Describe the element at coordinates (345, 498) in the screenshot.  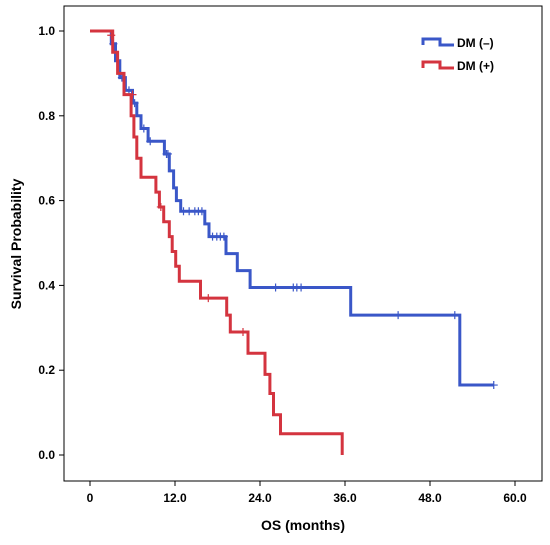
I see `x-tick-label: 36.0` at that location.